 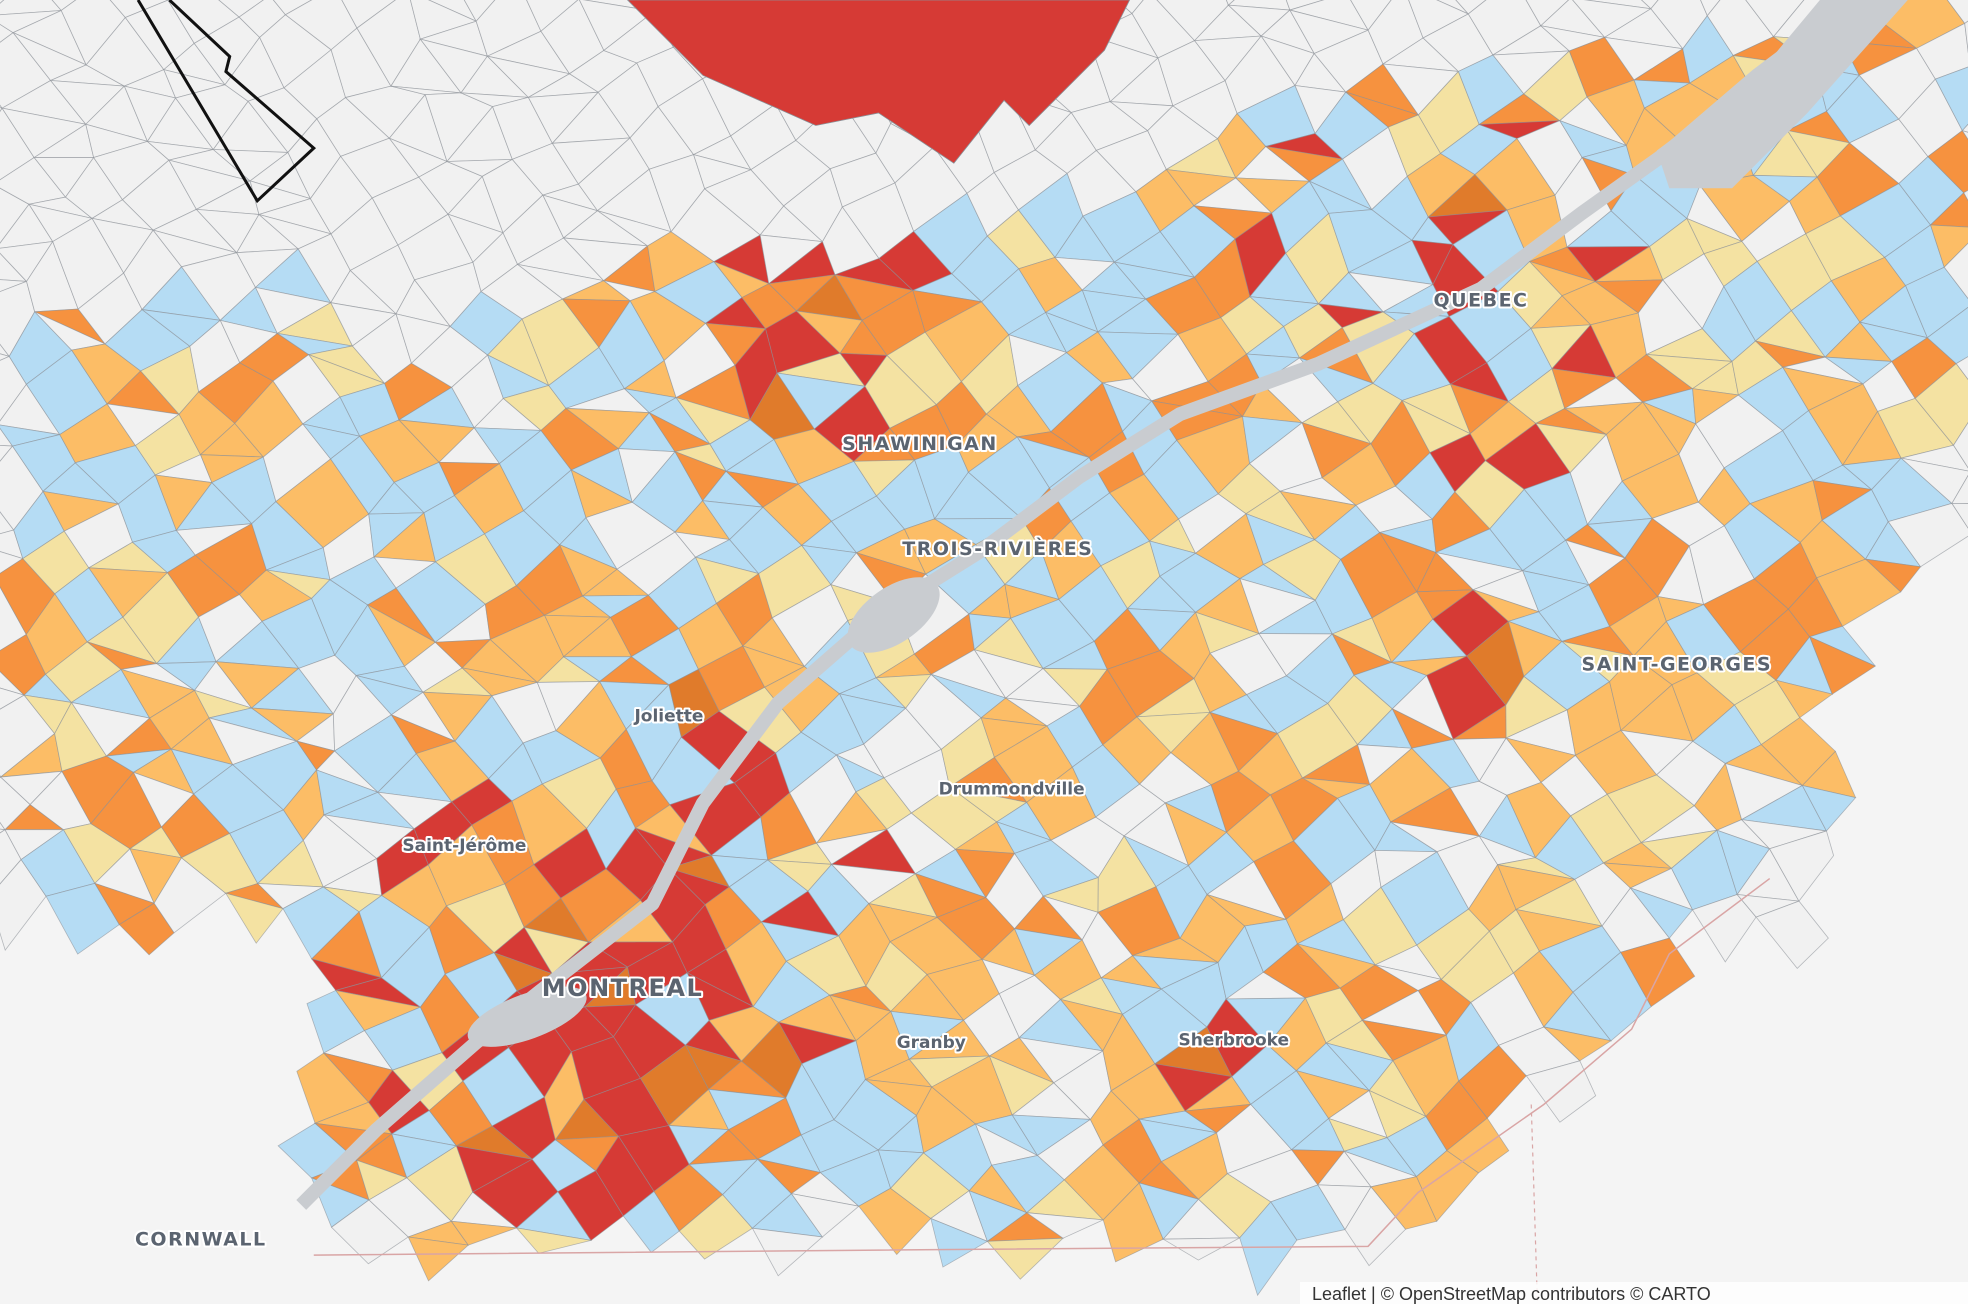 I want to click on city-label: Drummondville, so click(x=1012, y=789).